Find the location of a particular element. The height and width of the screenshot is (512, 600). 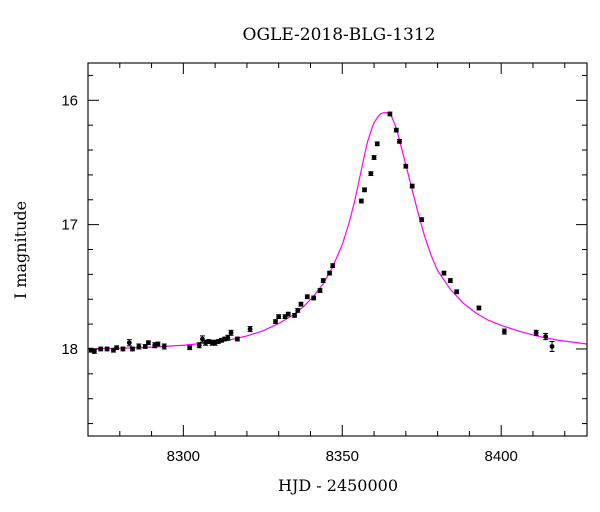

y-axis-title: I magnitude is located at coordinates (20, 250).